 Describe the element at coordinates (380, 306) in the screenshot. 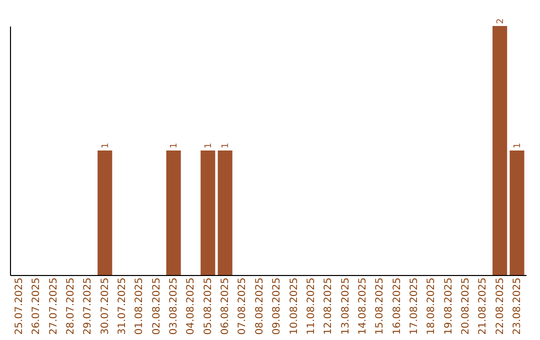

I see `x-tick-label: 15.08.2025` at that location.